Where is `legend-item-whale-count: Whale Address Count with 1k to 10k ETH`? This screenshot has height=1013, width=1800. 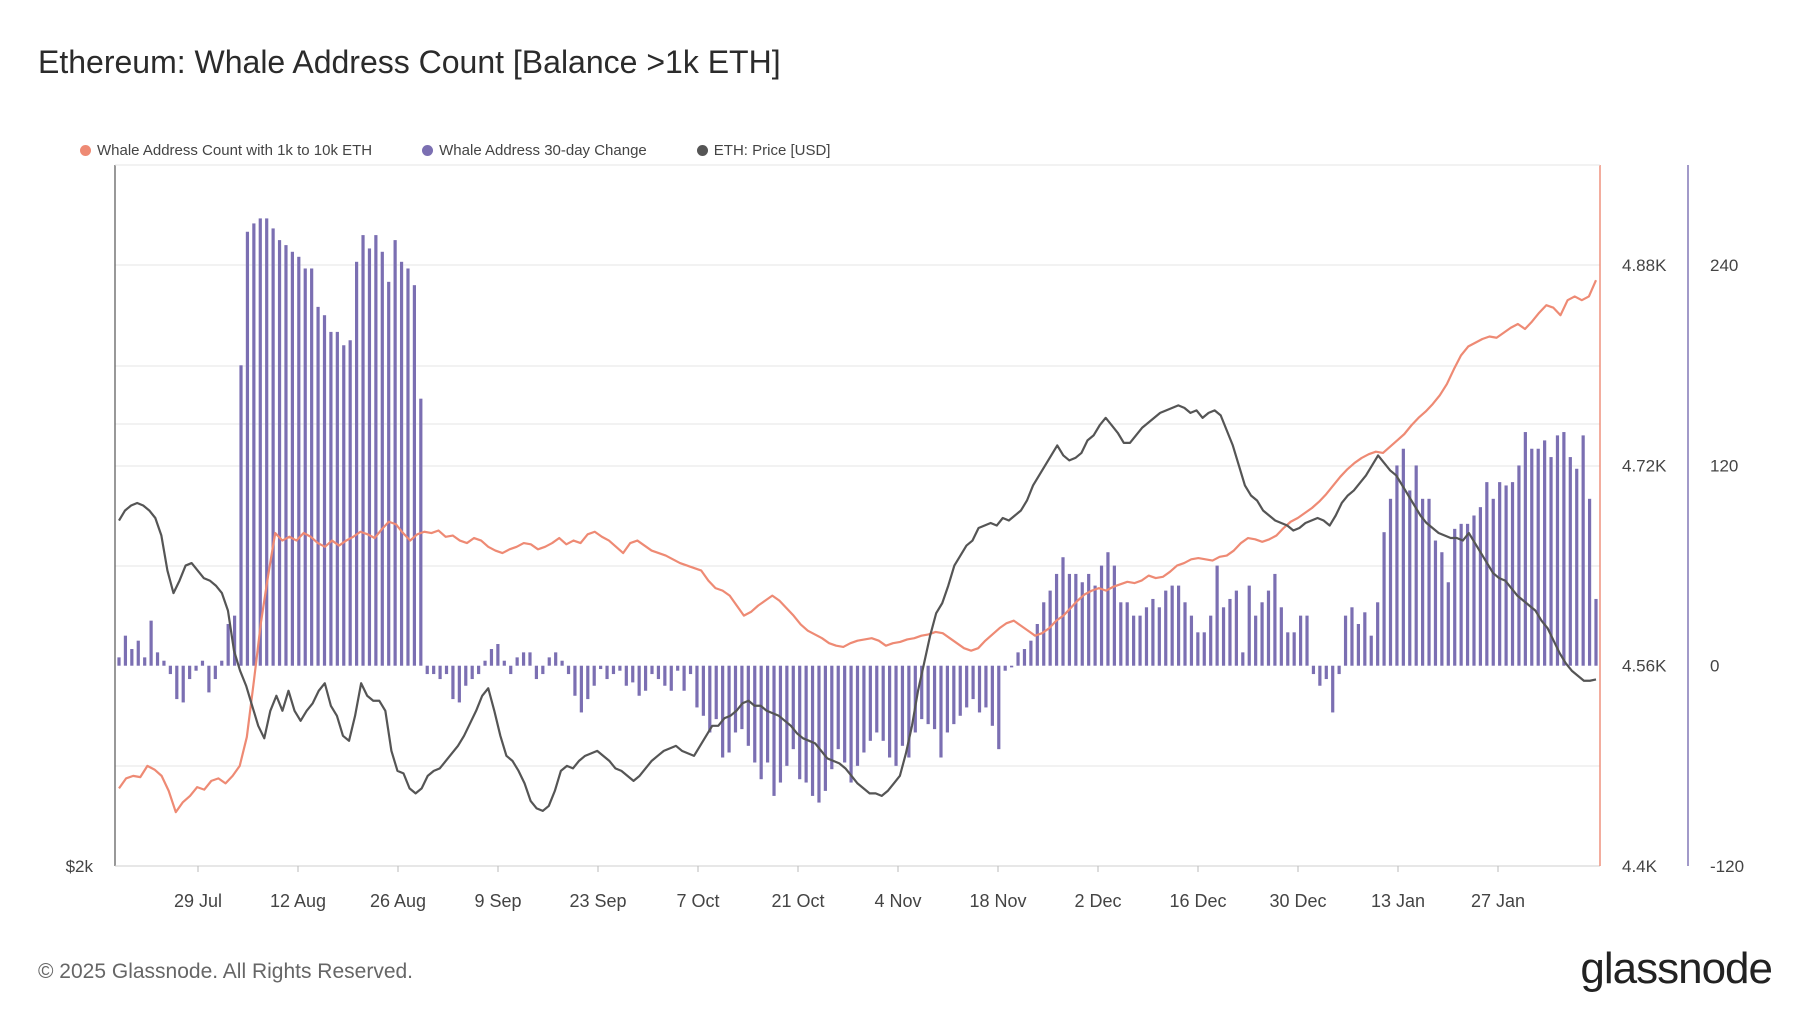
legend-item-whale-count: Whale Address Count with 1k to 10k ETH is located at coordinates (226, 150).